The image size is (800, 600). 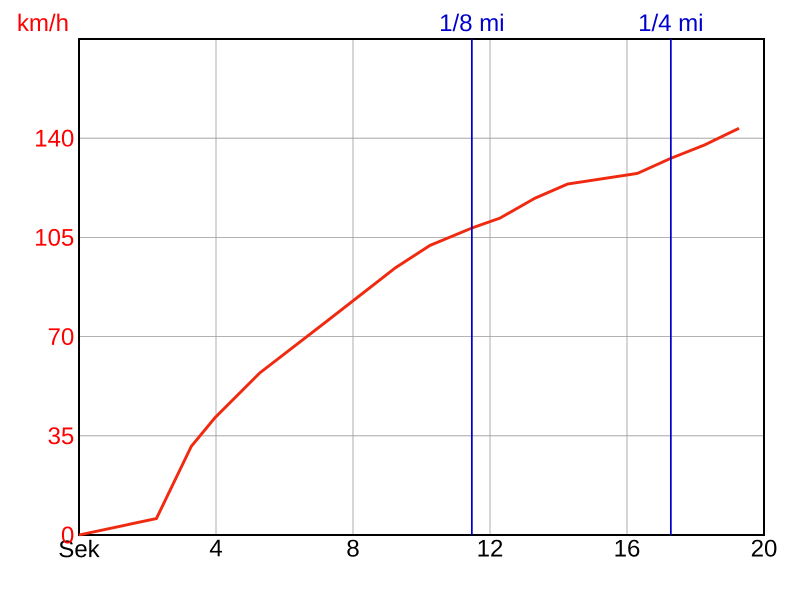 What do you see at coordinates (671, 23) in the screenshot?
I see `ref-line-label: 1/4 mi` at bounding box center [671, 23].